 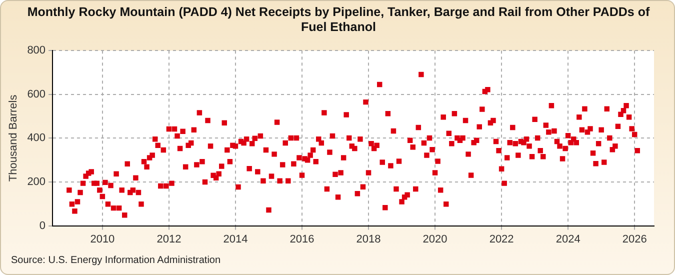 I want to click on chart-title: Monthly Rocky Mountain (PADD 4) Net Receipts by Pipeline, Tanker, Barge and Rail from Other PADDs of Fuel Ethanol, so click(x=338, y=20).